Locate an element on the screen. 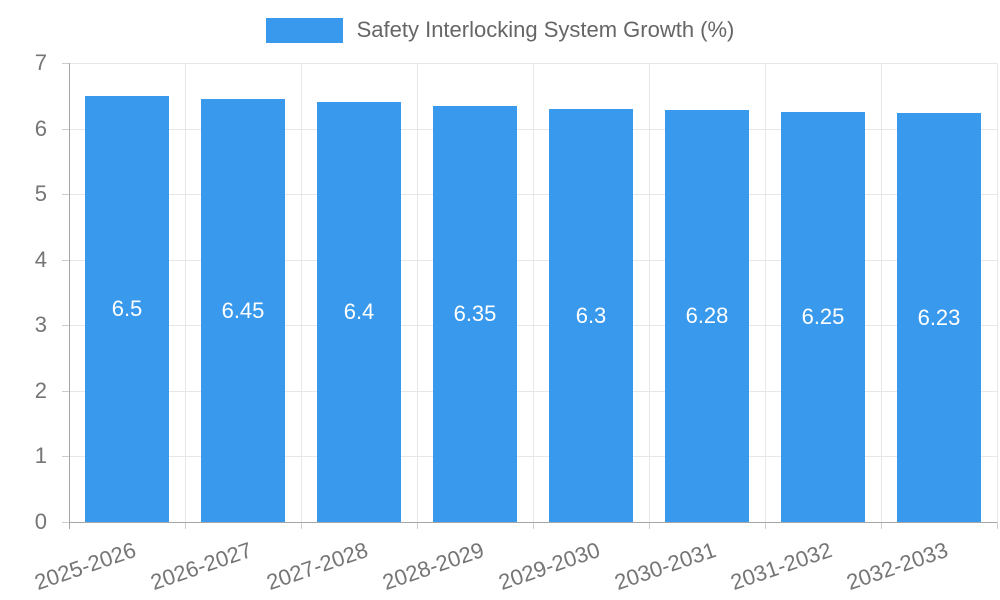 The image size is (1000, 600). y-axis-tick-label: 1 is located at coordinates (40, 455).